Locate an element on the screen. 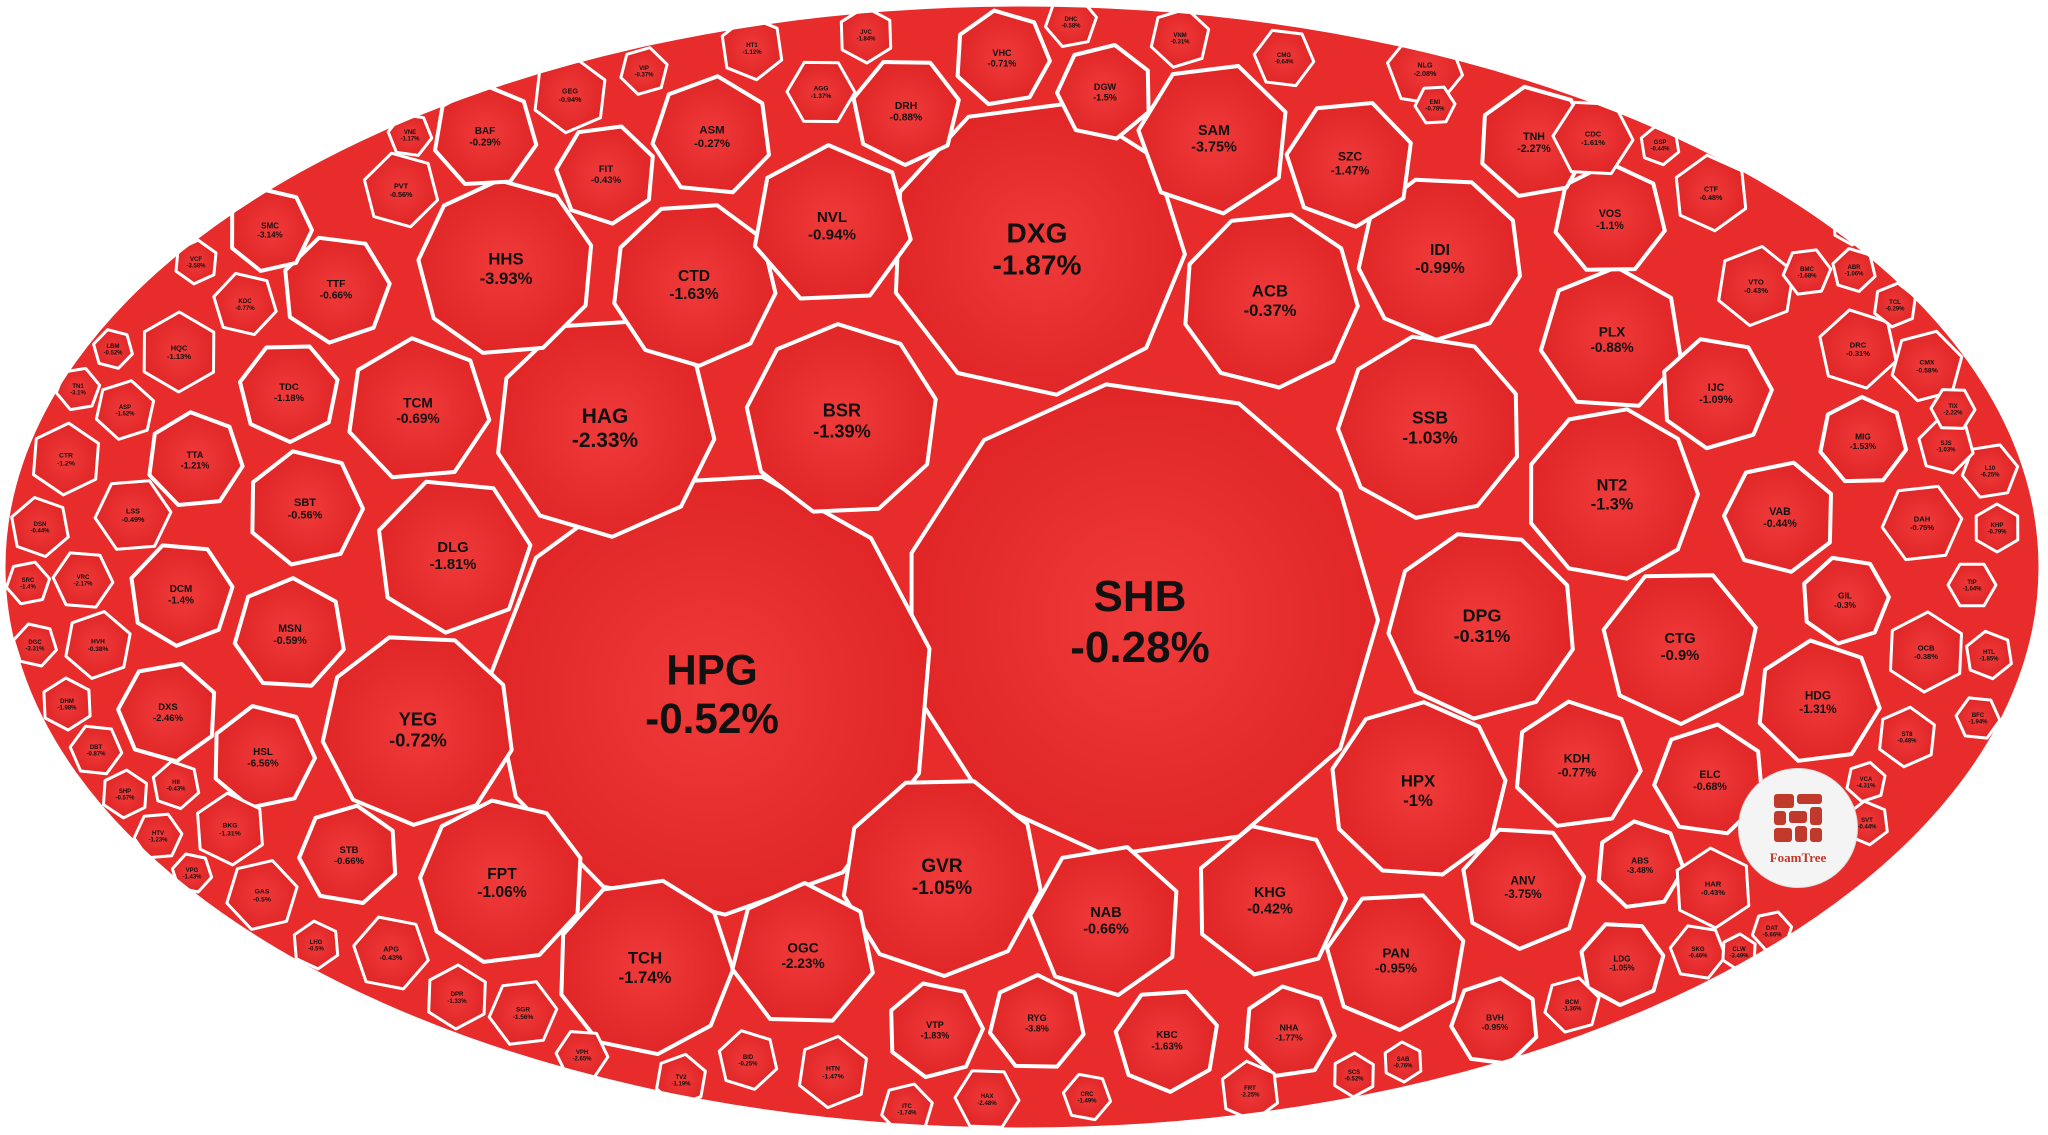 The image size is (2048, 1135). cell-bid: BID-0.25% is located at coordinates (748, 1060).